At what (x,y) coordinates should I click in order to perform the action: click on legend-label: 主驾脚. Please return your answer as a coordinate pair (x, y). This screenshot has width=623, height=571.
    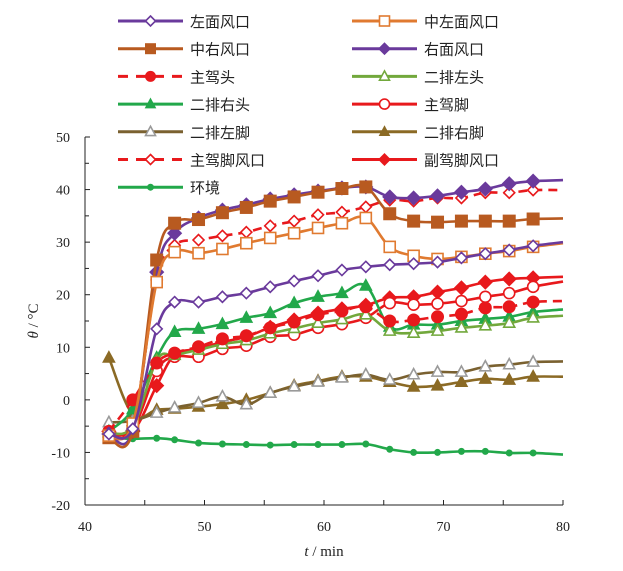
    Looking at the image, I should click on (446, 105).